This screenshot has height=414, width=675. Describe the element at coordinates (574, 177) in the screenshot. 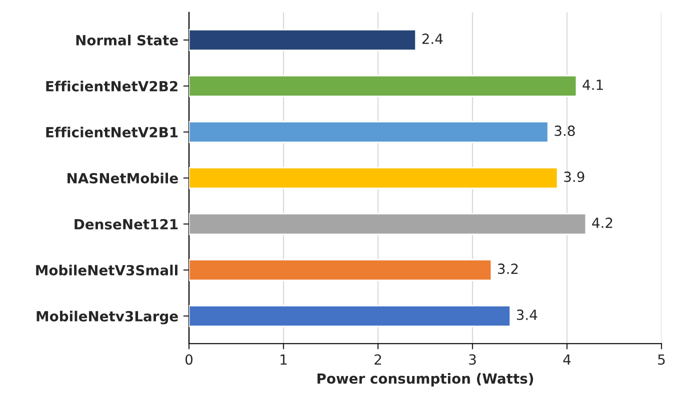

I see `data-label: 3.9` at that location.